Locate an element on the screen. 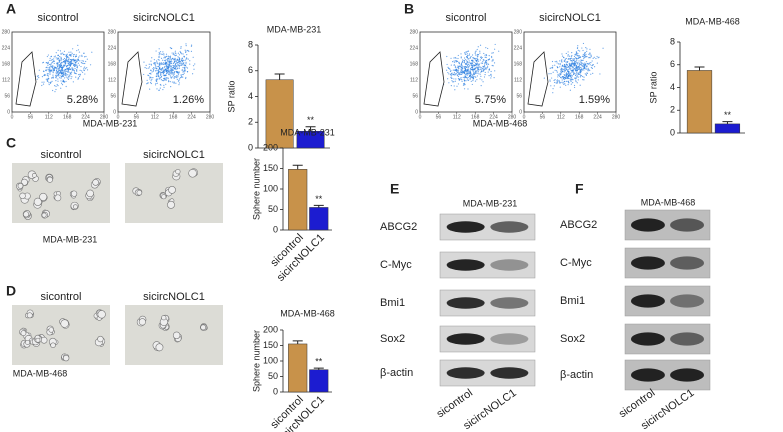  flow-title: sicontrol is located at coordinates (466, 18).